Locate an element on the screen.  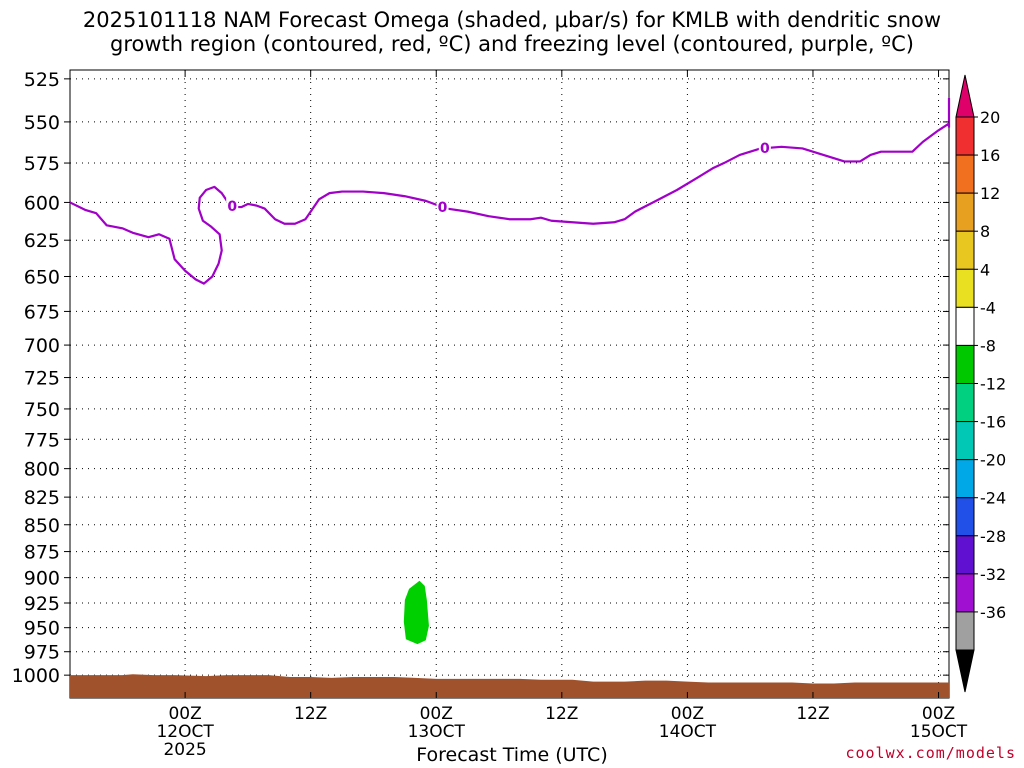
y-tick-label: 1000 is located at coordinates (36, 676).